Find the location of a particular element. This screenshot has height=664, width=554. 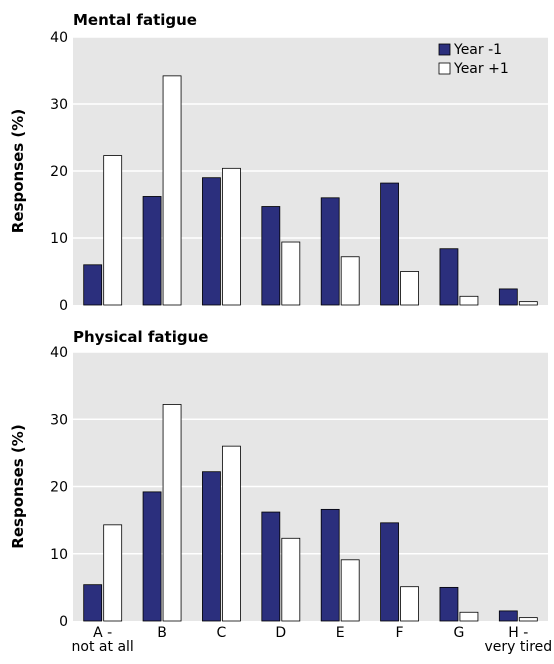

panel1-ytick-label-20: 20 is located at coordinates (59, 172).